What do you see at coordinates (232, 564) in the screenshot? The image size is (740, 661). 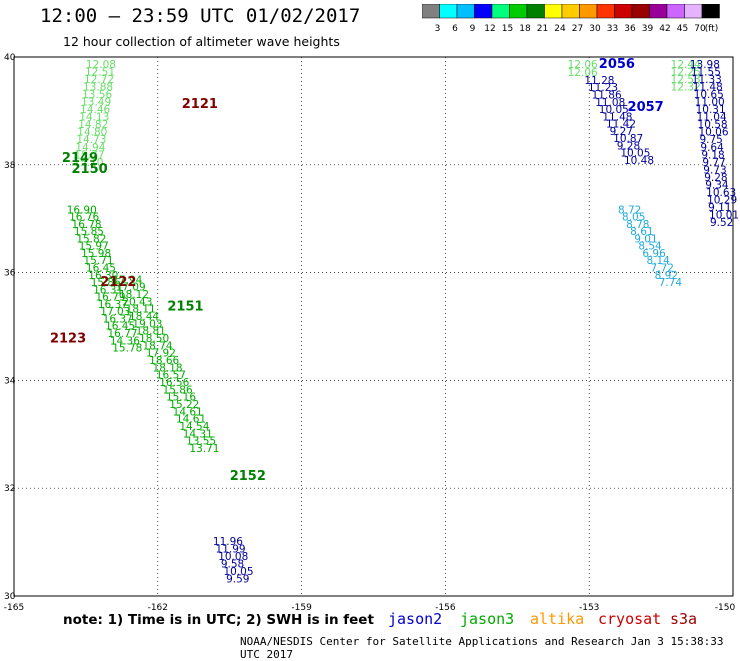 I see `wave-height-value: 9.58` at bounding box center [232, 564].